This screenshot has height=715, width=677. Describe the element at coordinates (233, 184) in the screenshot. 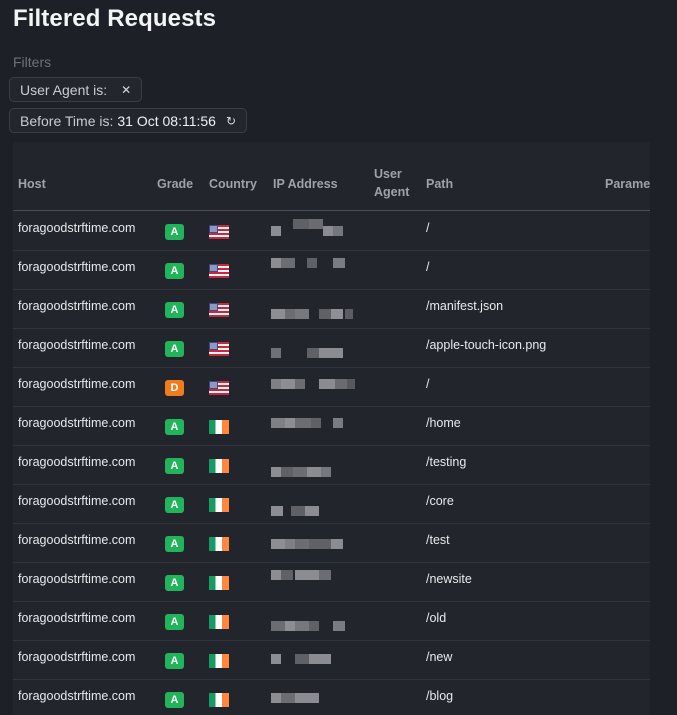

I see `column-header-country: Country` at that location.